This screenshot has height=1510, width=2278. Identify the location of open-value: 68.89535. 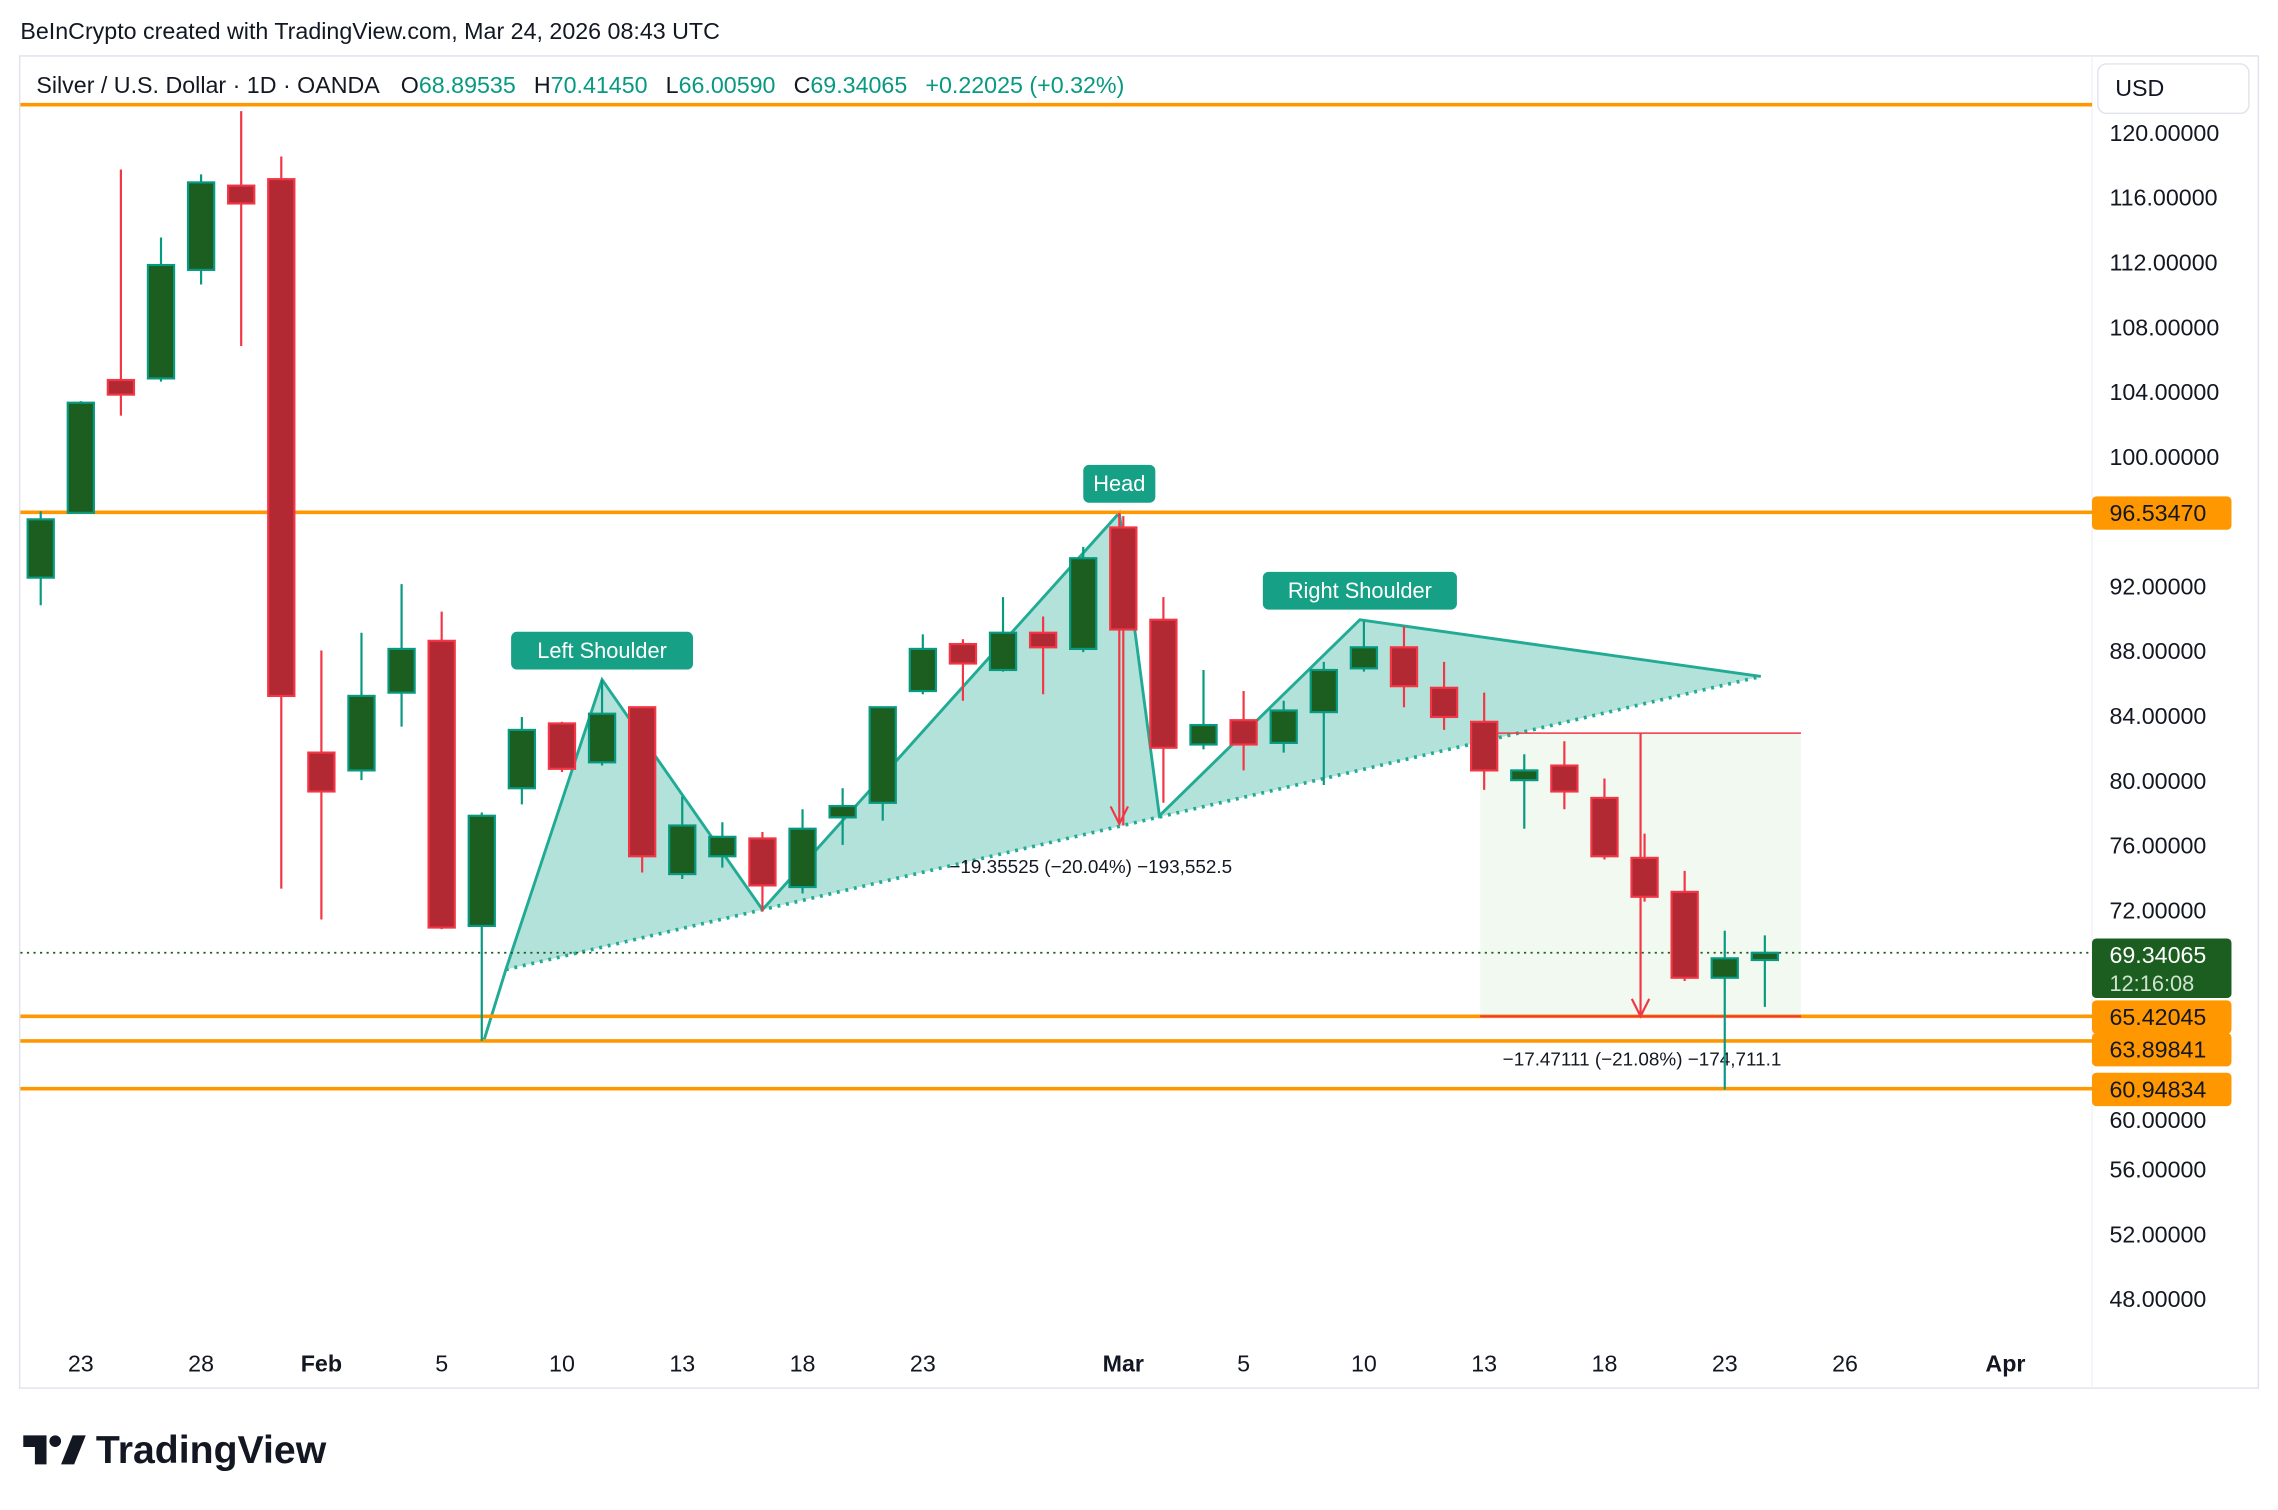
(467, 85).